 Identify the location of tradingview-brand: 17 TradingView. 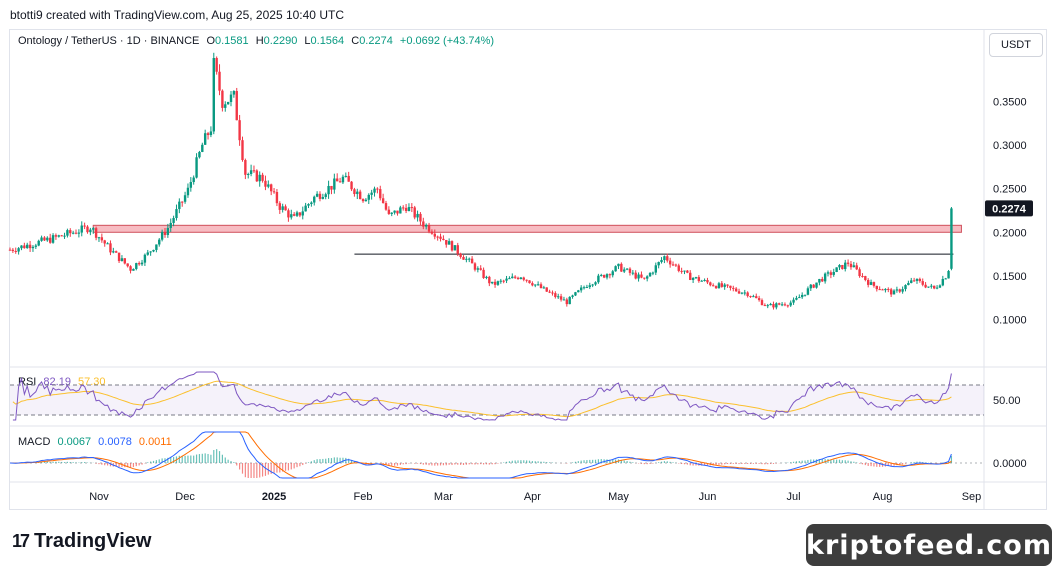
(81, 541).